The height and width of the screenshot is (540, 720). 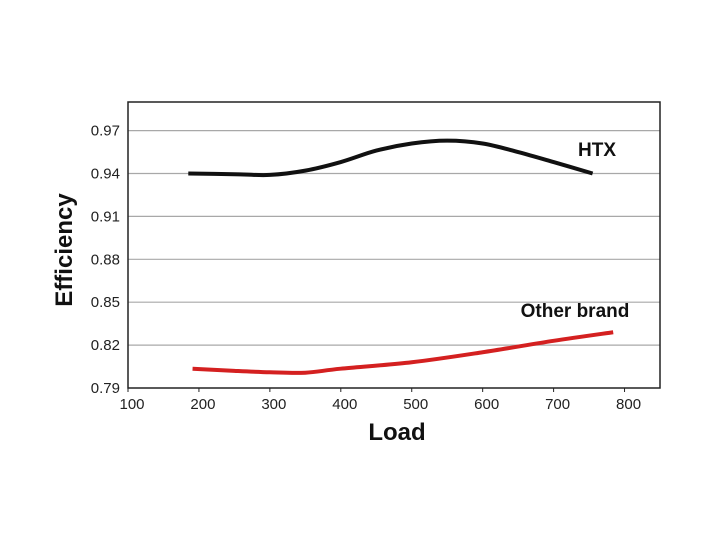 What do you see at coordinates (380, 400) in the screenshot?
I see `x-tick-labels: 100 200 300 400 500 600 700 800` at bounding box center [380, 400].